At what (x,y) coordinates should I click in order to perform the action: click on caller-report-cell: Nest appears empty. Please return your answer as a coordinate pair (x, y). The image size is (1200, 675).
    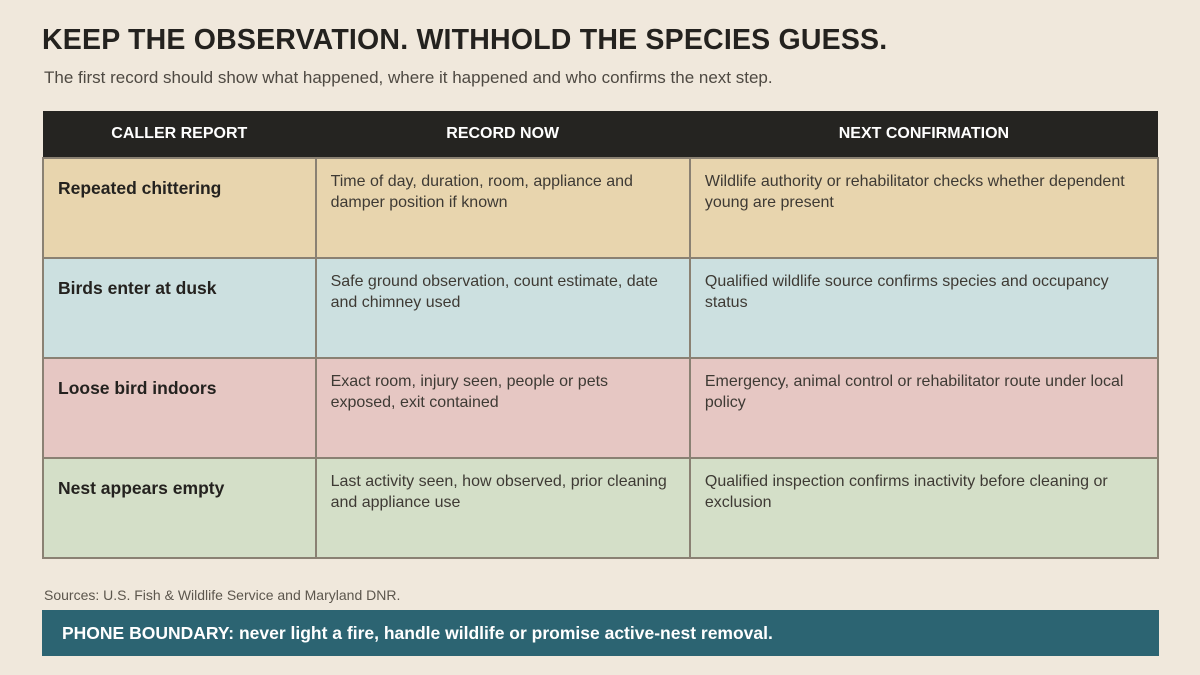
    Looking at the image, I should click on (179, 508).